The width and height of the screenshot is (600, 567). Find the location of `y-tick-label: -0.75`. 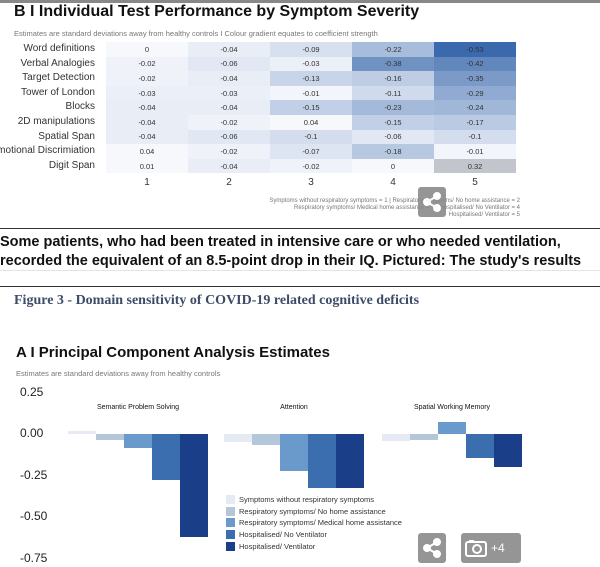

y-tick-label: -0.75 is located at coordinates (34, 557).